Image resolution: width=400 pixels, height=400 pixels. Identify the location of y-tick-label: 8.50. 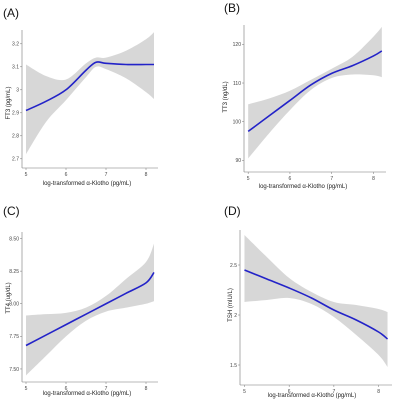
(14, 239).